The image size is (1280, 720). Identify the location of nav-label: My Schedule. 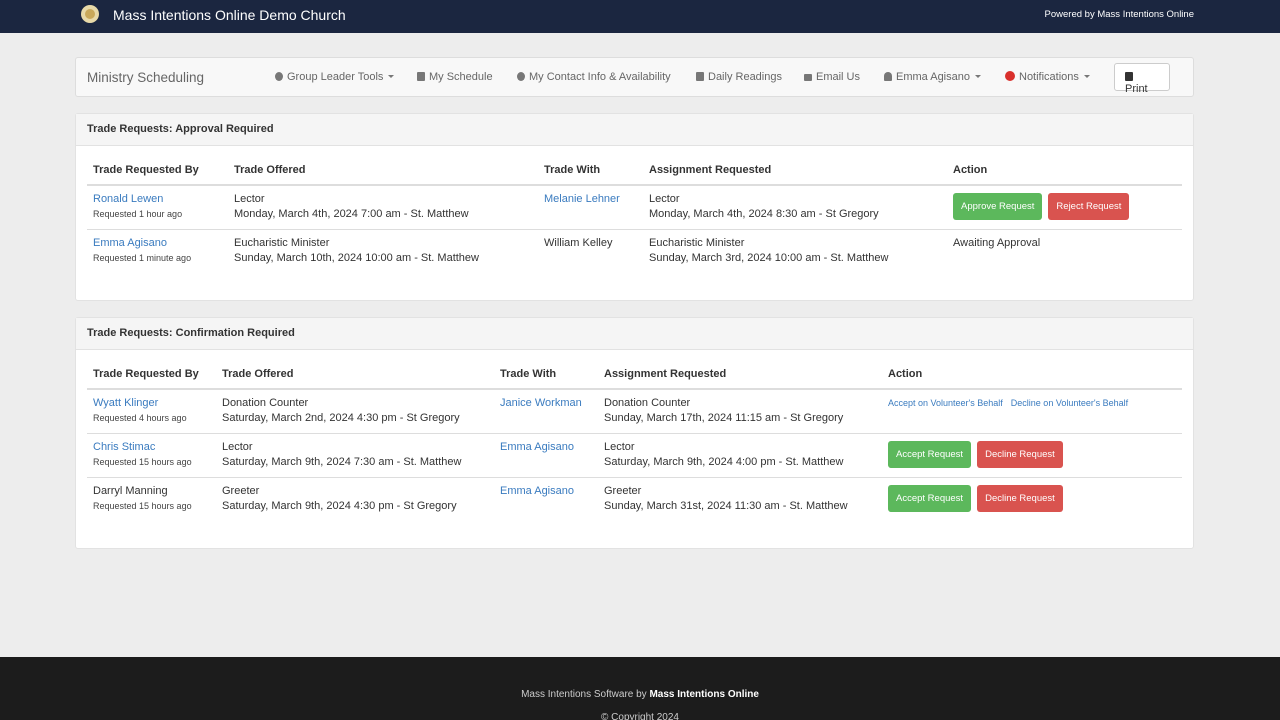
(461, 77).